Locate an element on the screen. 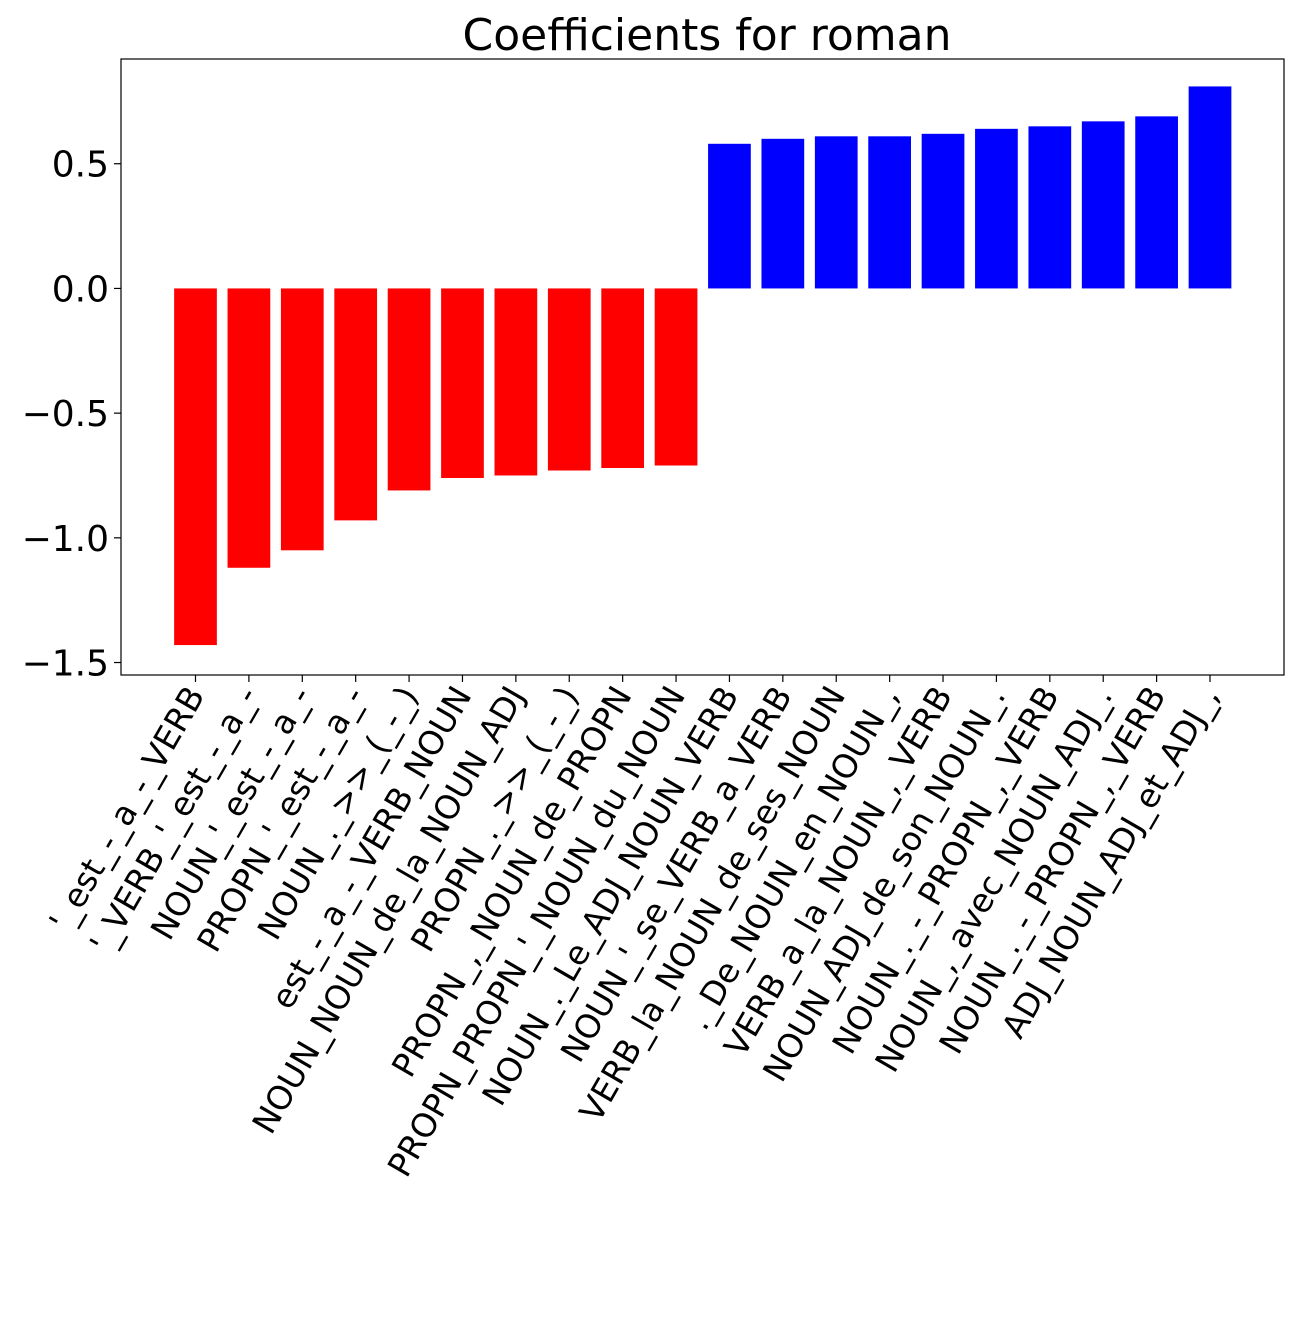  y-tick-label: 0.5 is located at coordinates (80, 165).